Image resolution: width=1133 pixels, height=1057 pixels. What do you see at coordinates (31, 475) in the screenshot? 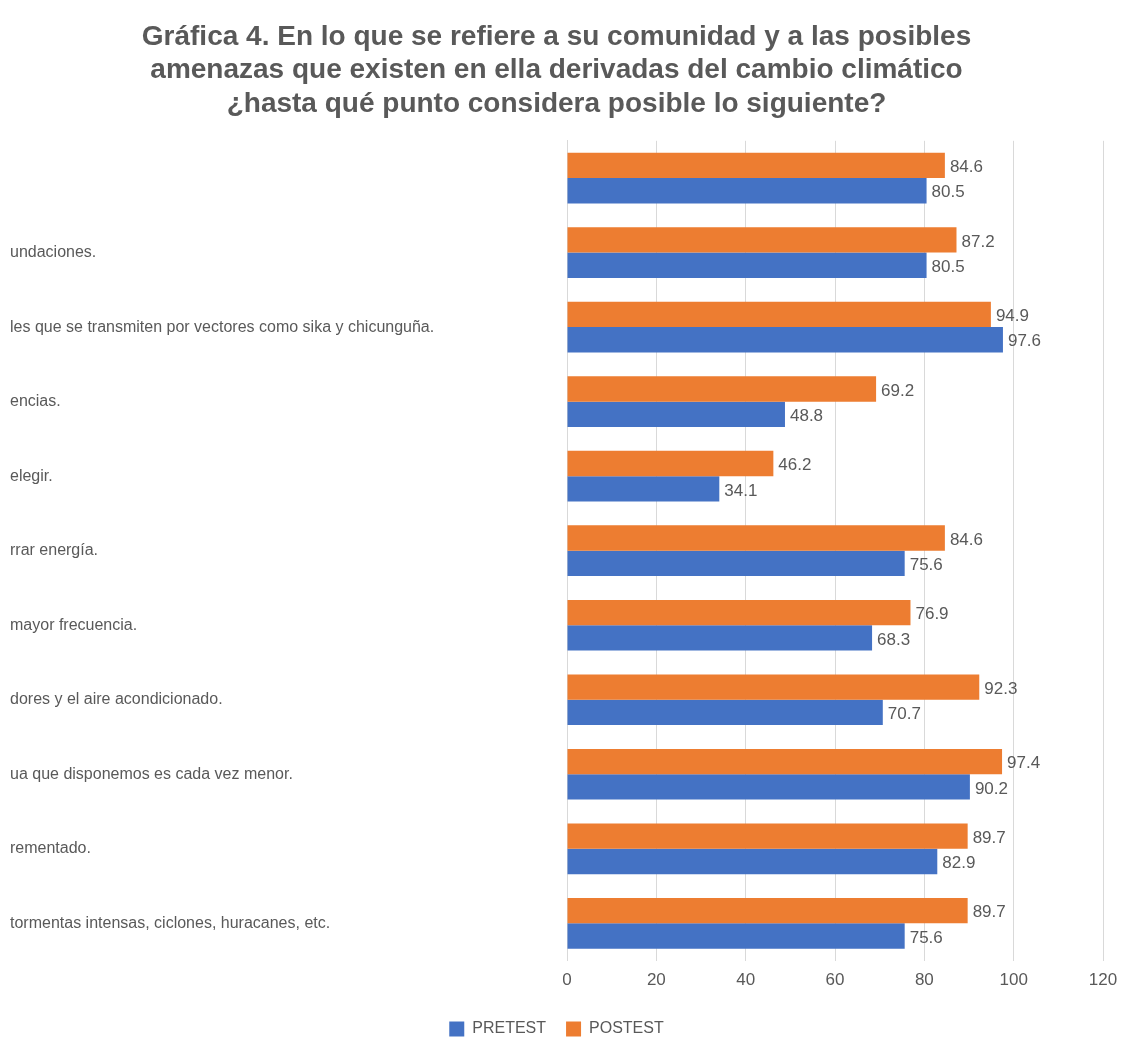
I see `y-tick-label: elegir.` at bounding box center [31, 475].